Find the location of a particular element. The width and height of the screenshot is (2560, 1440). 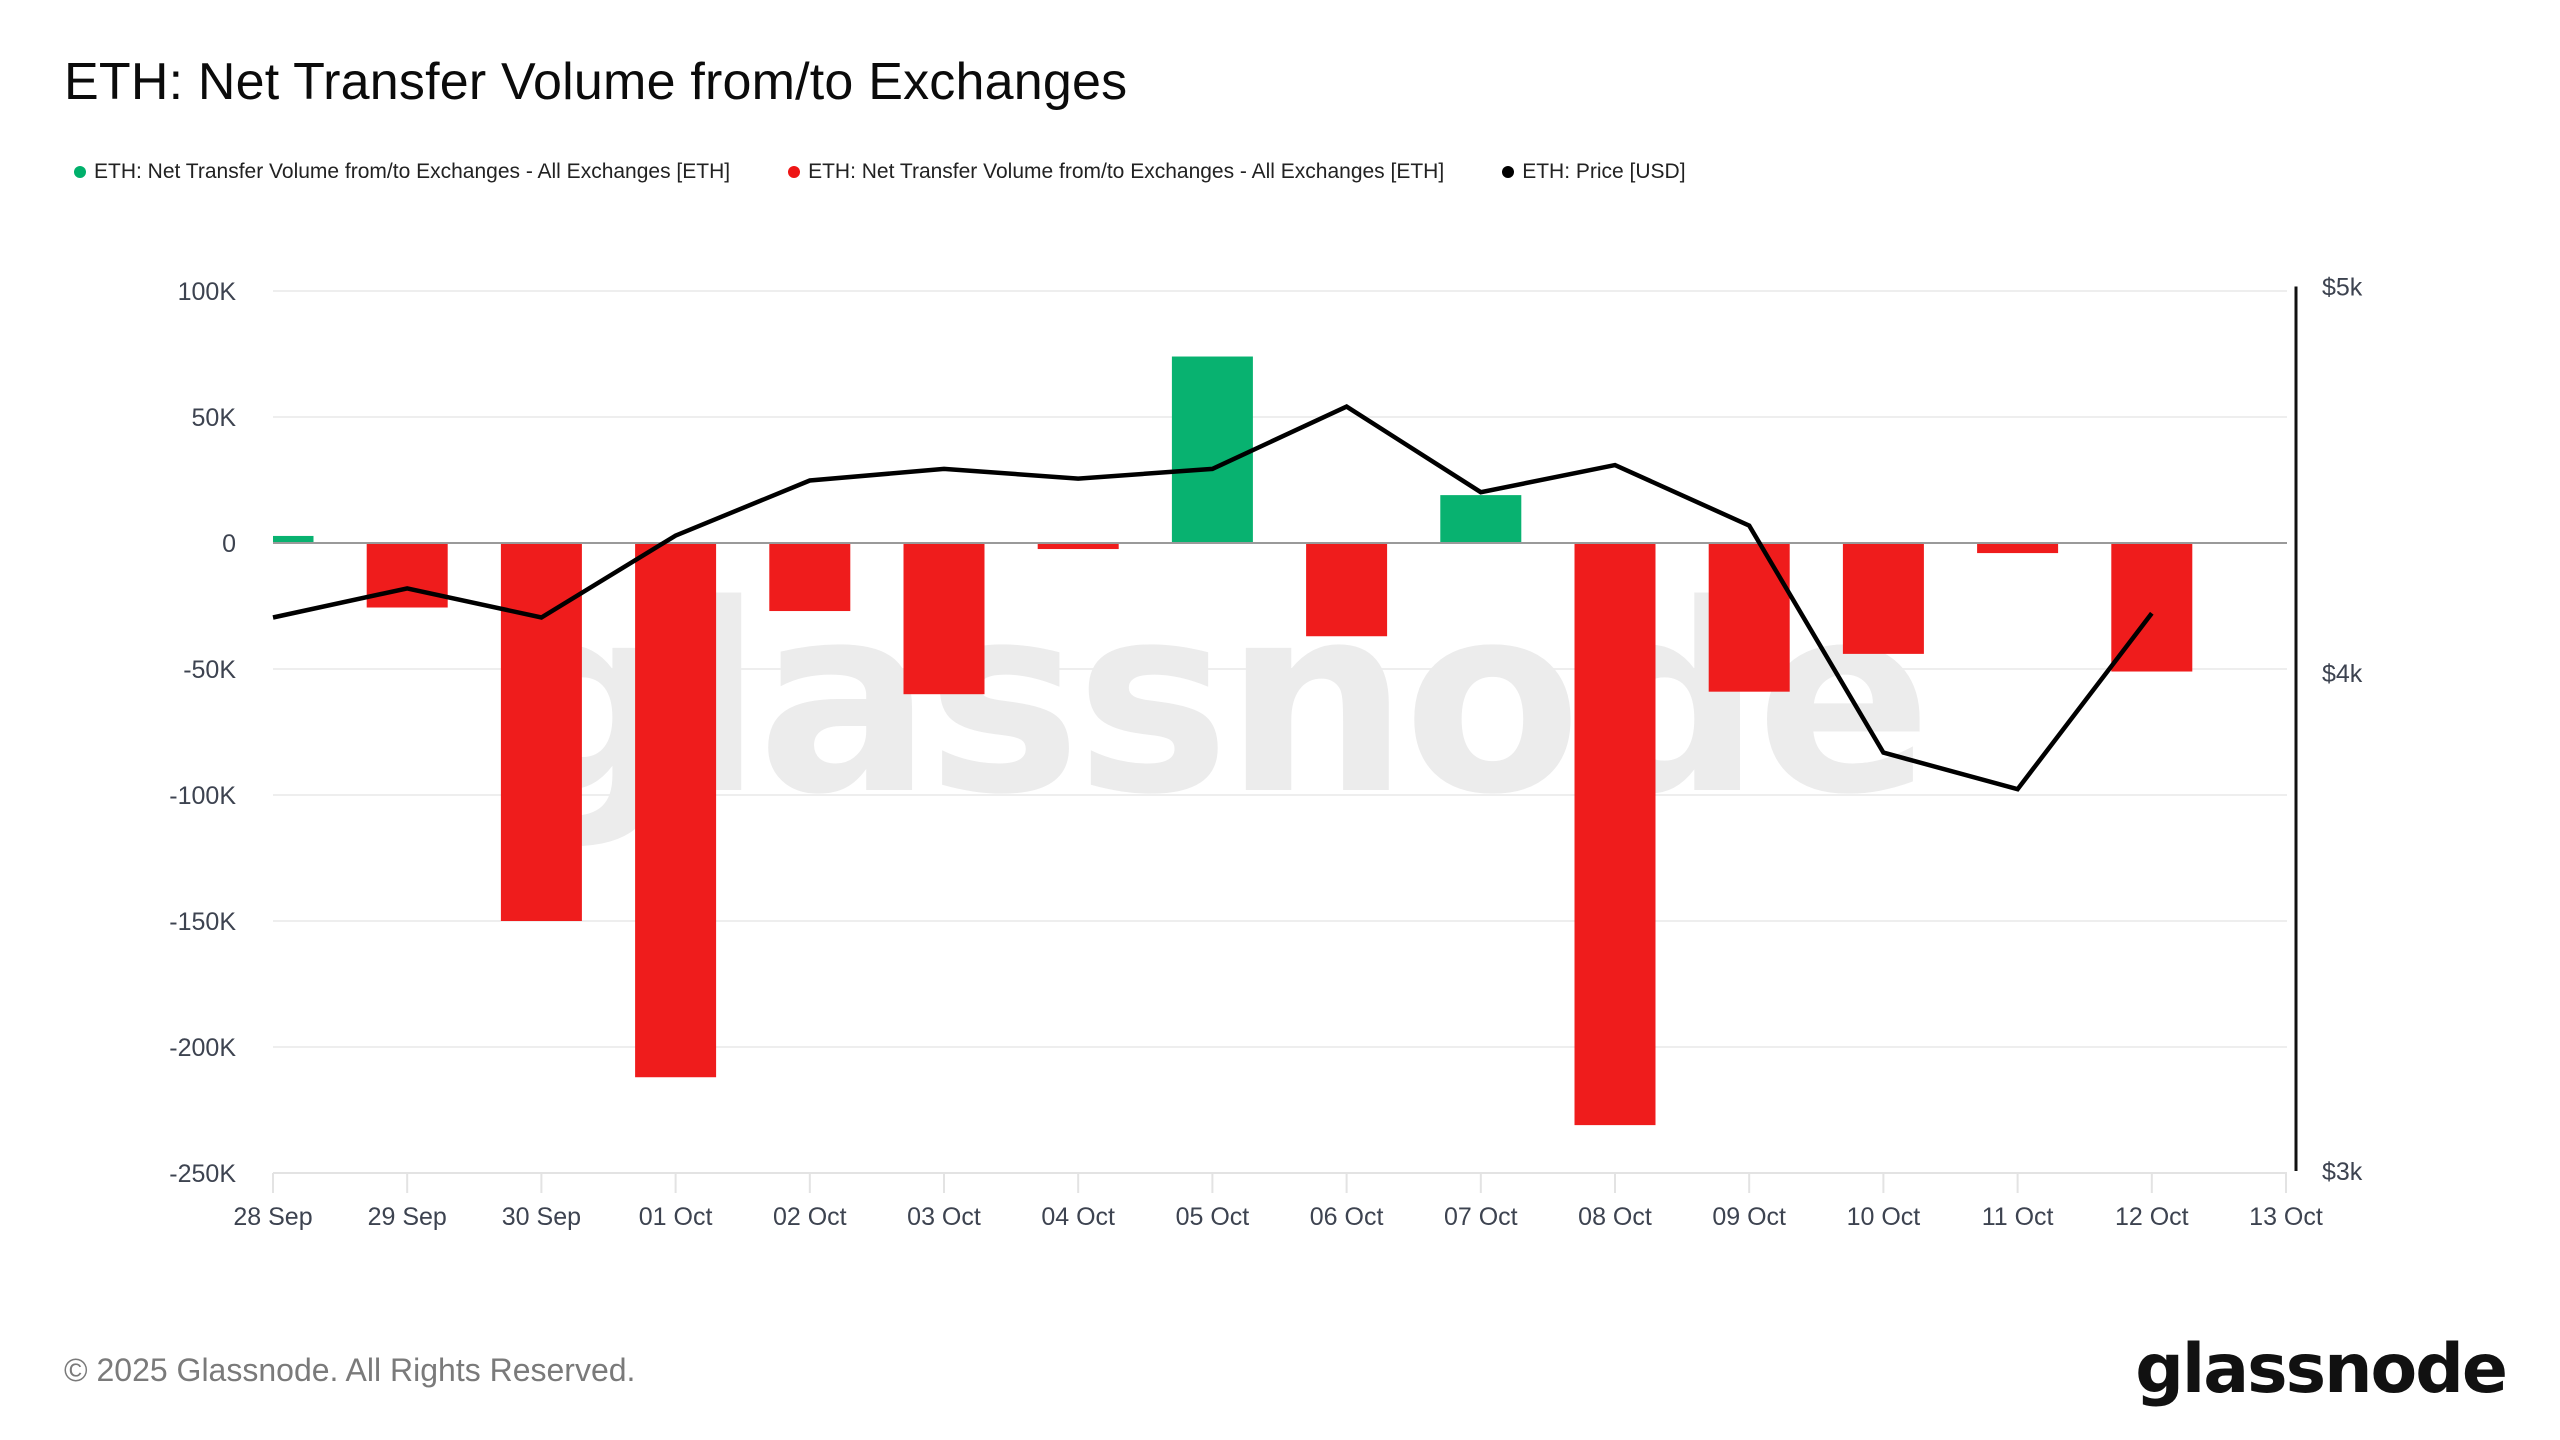

watermark: glassnode is located at coordinates (1210, 701).